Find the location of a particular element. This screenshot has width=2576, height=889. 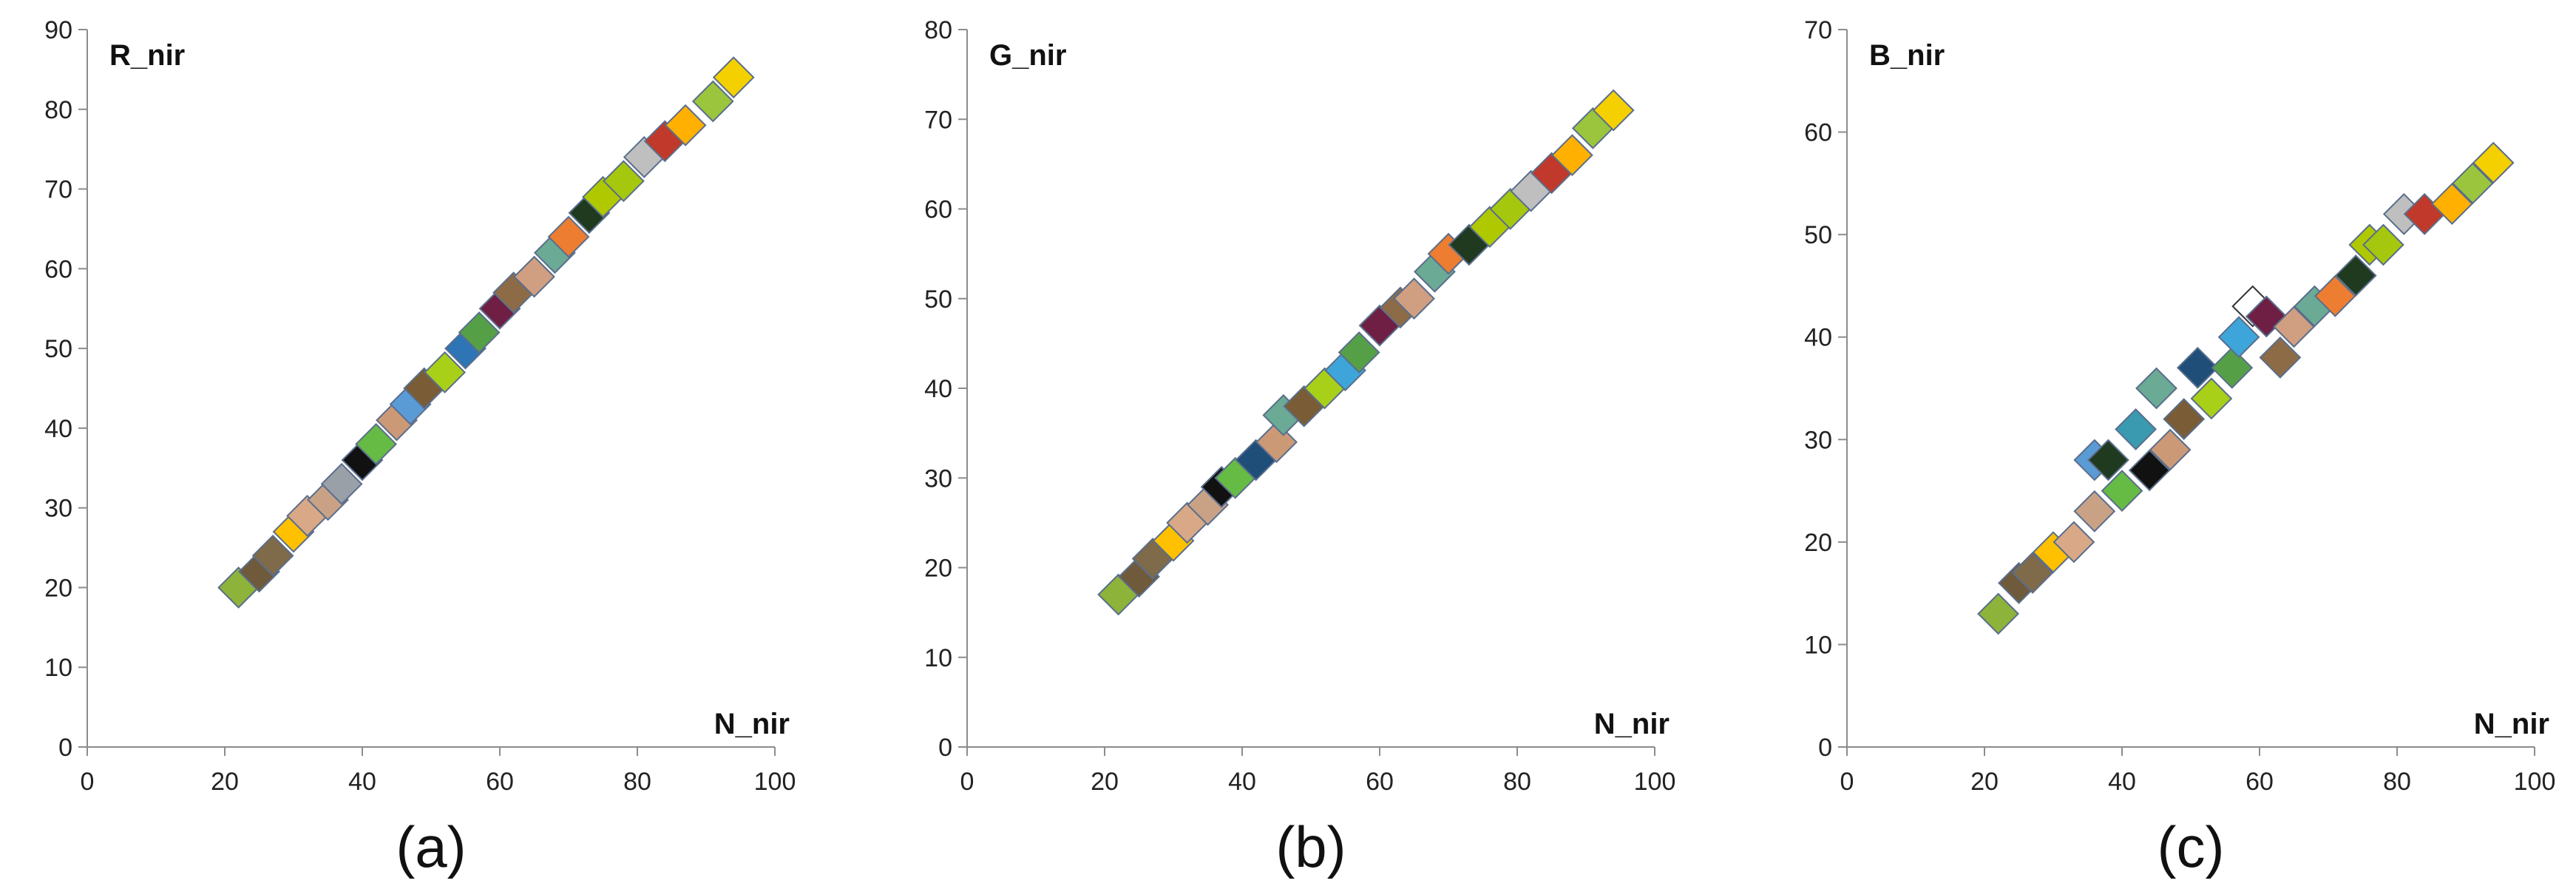

y-axis-label: G_nir is located at coordinates (1027, 56).